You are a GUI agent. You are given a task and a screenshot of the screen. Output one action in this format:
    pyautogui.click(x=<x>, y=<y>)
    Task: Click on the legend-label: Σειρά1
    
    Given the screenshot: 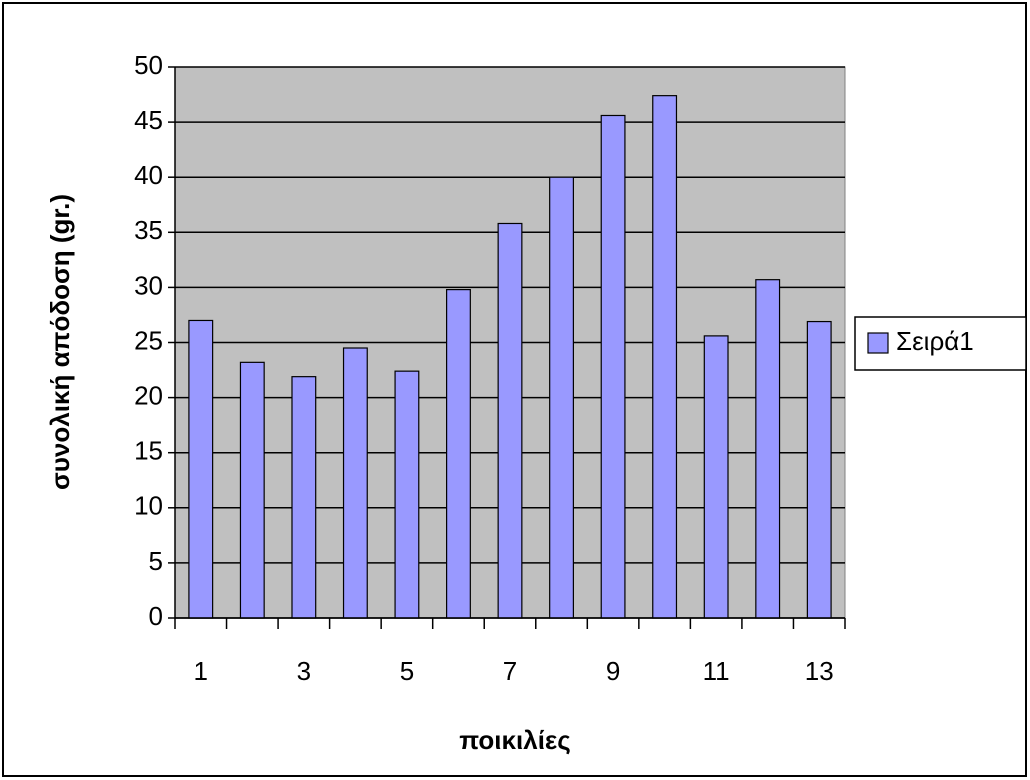 What is the action you would take?
    pyautogui.click(x=935, y=341)
    